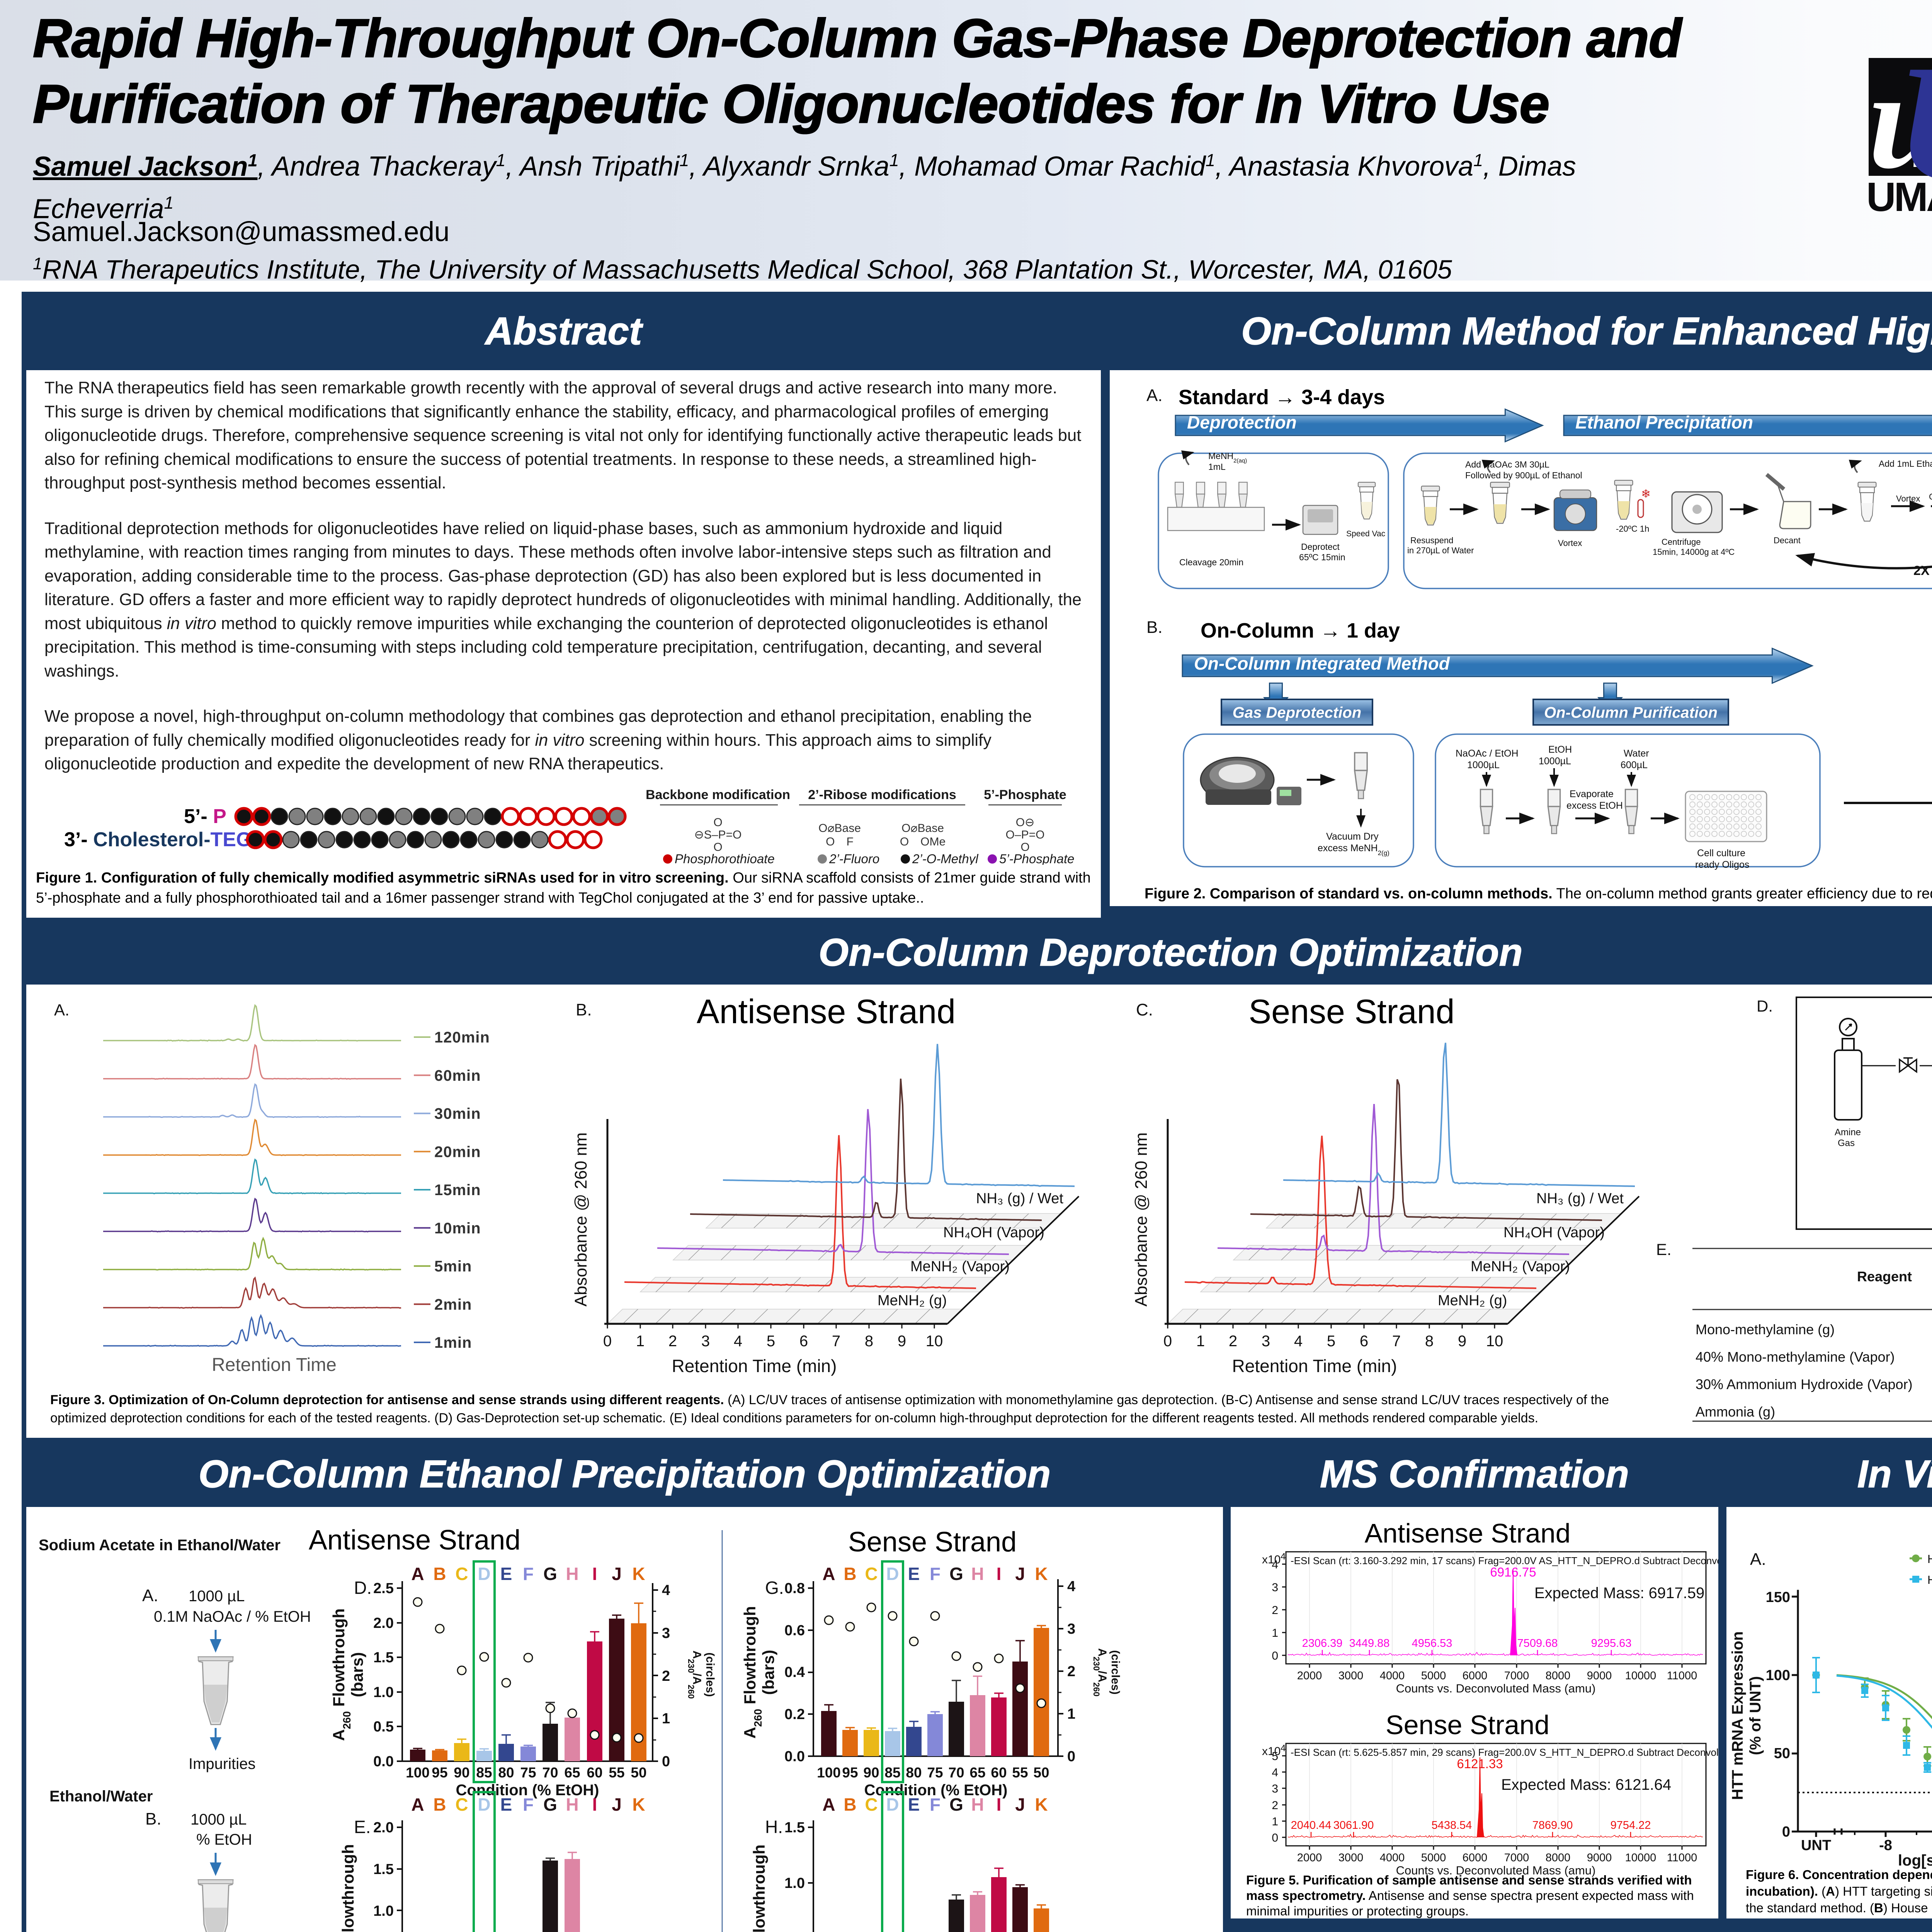 This screenshot has height=1932, width=1932. Describe the element at coordinates (1816, 1845) in the screenshot. I see `svg-text: UNT` at that location.